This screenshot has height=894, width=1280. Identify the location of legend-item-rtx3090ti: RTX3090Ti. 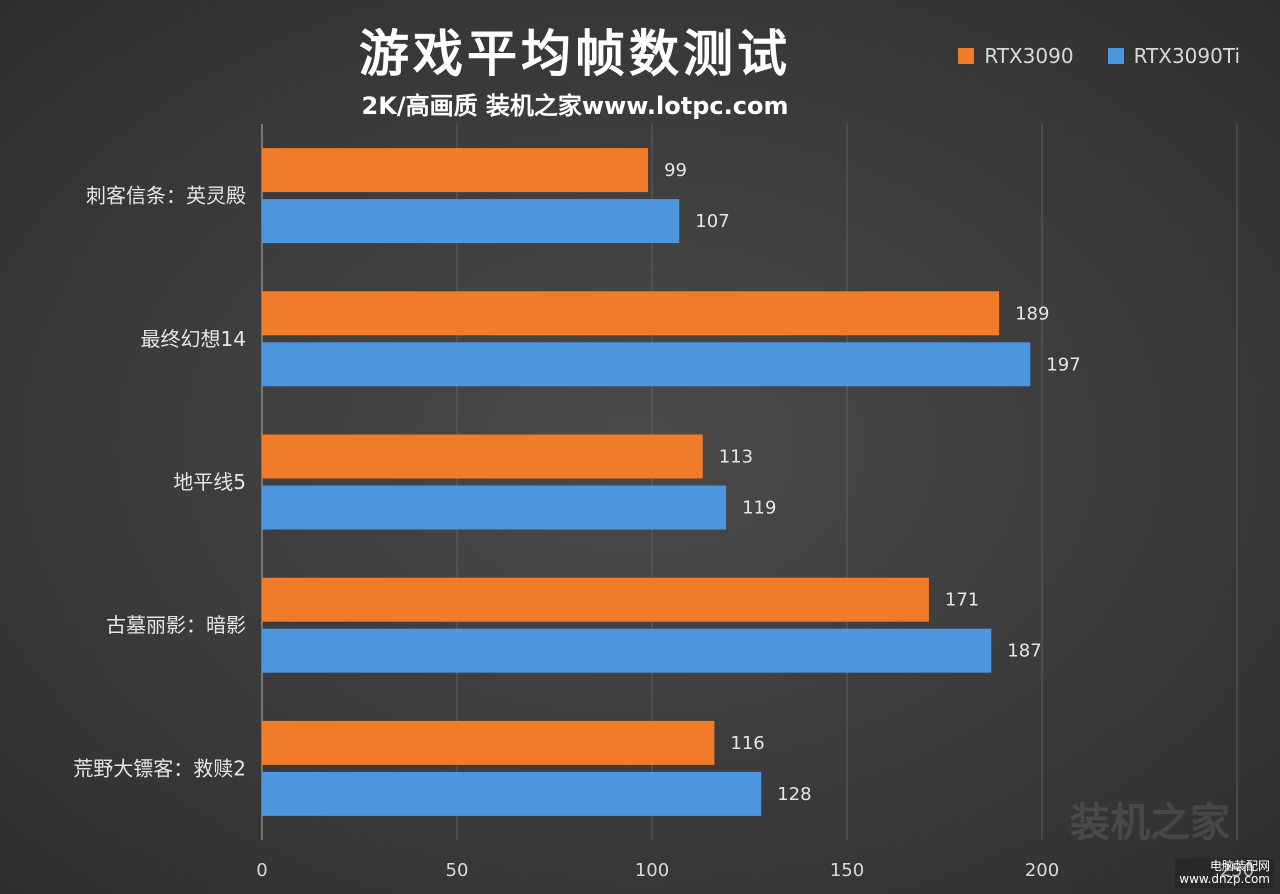
(1173, 56).